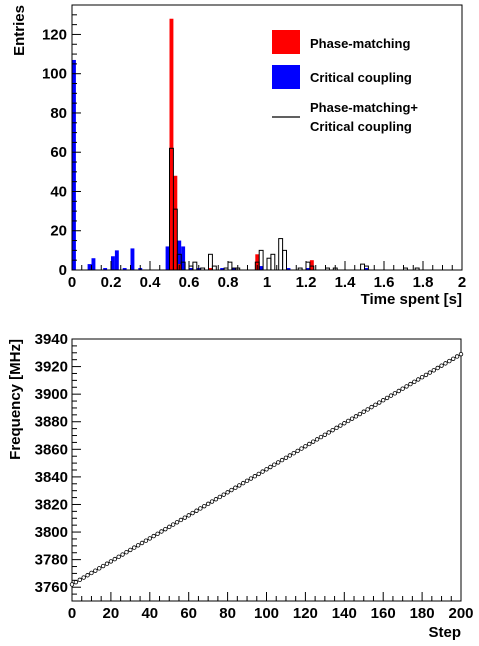 The image size is (479, 646). What do you see at coordinates (72, 613) in the screenshot?
I see `frequency-x-tick-label: 0` at bounding box center [72, 613].